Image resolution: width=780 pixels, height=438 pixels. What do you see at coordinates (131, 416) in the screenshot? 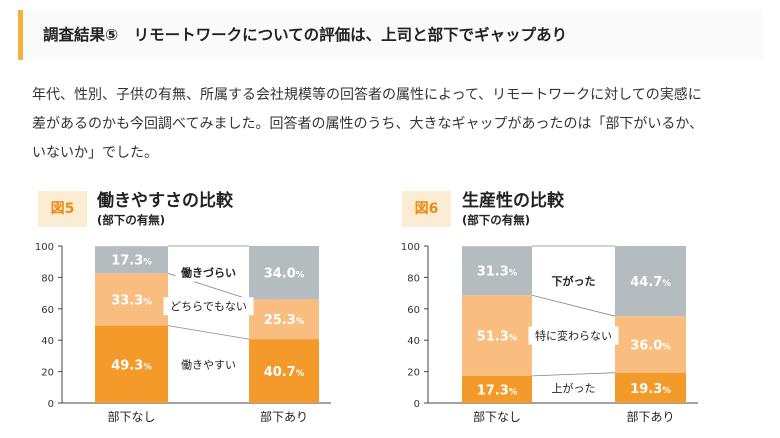
I see `x-tick-label: 部下なし` at bounding box center [131, 416].